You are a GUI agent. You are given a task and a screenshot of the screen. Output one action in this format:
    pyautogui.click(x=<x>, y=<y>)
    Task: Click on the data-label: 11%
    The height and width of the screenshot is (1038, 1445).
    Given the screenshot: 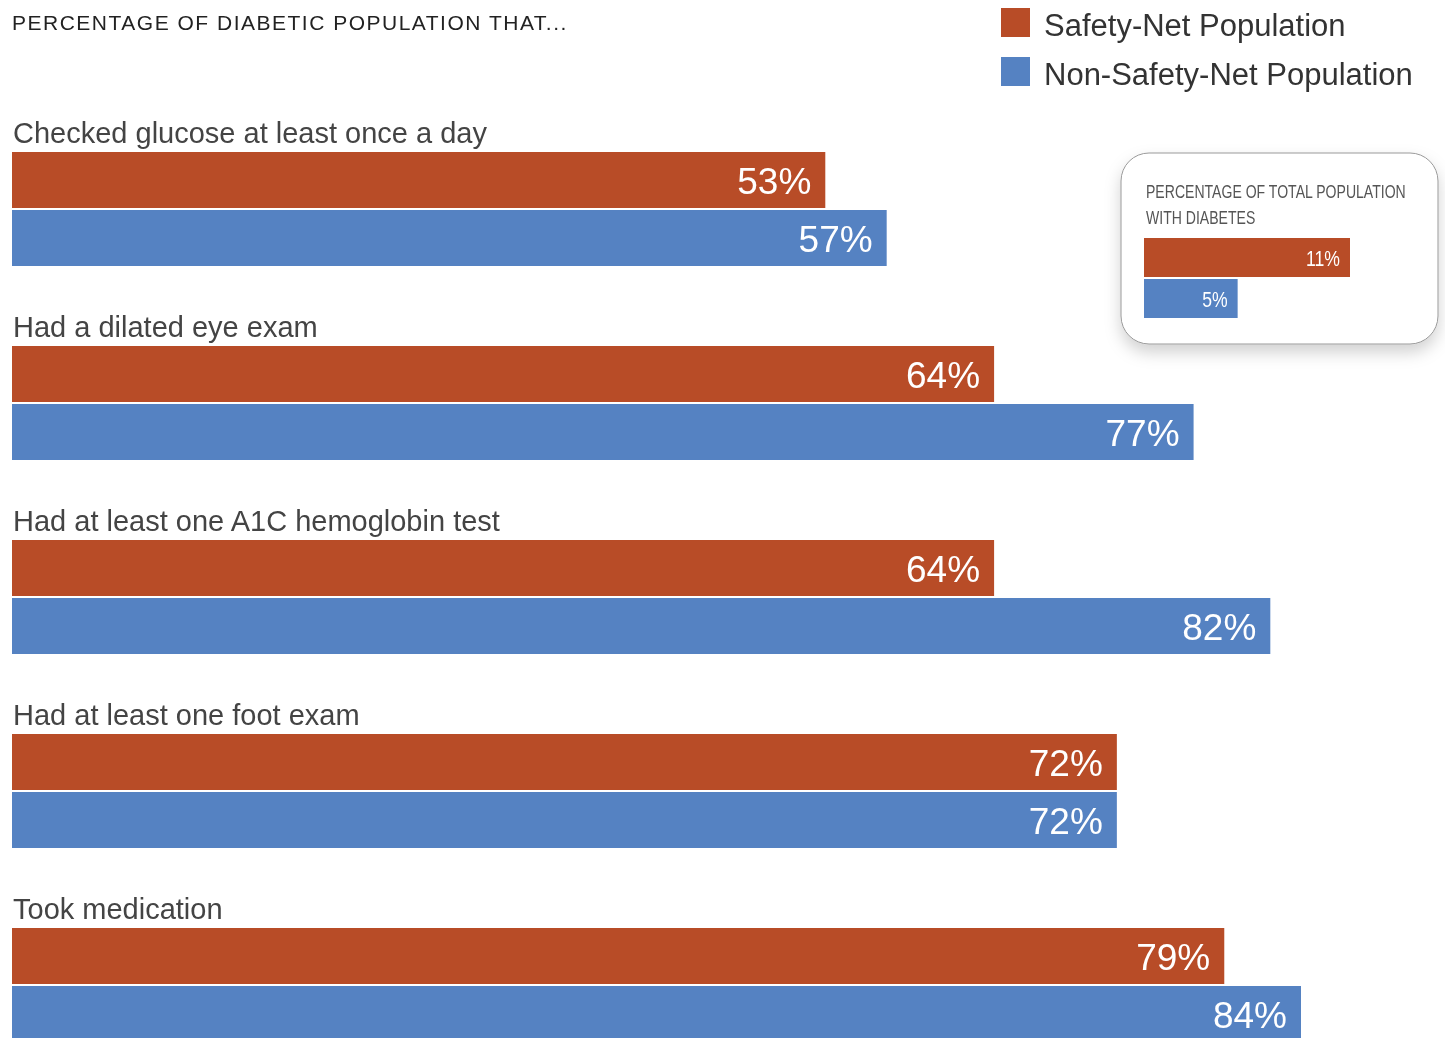 What is the action you would take?
    pyautogui.click(x=1323, y=258)
    